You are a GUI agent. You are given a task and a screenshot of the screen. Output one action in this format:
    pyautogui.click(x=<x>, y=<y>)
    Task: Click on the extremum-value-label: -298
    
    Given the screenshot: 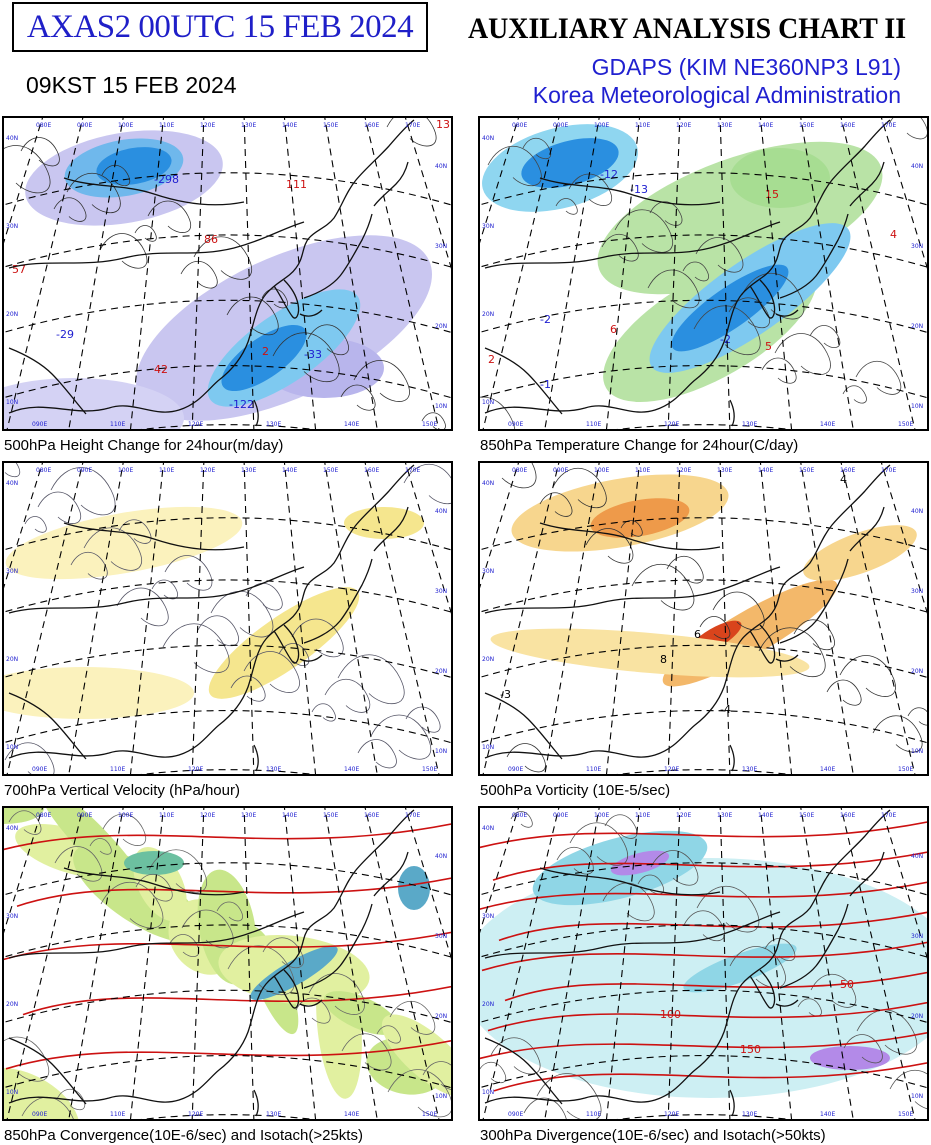 What is the action you would take?
    pyautogui.click(x=166, y=179)
    